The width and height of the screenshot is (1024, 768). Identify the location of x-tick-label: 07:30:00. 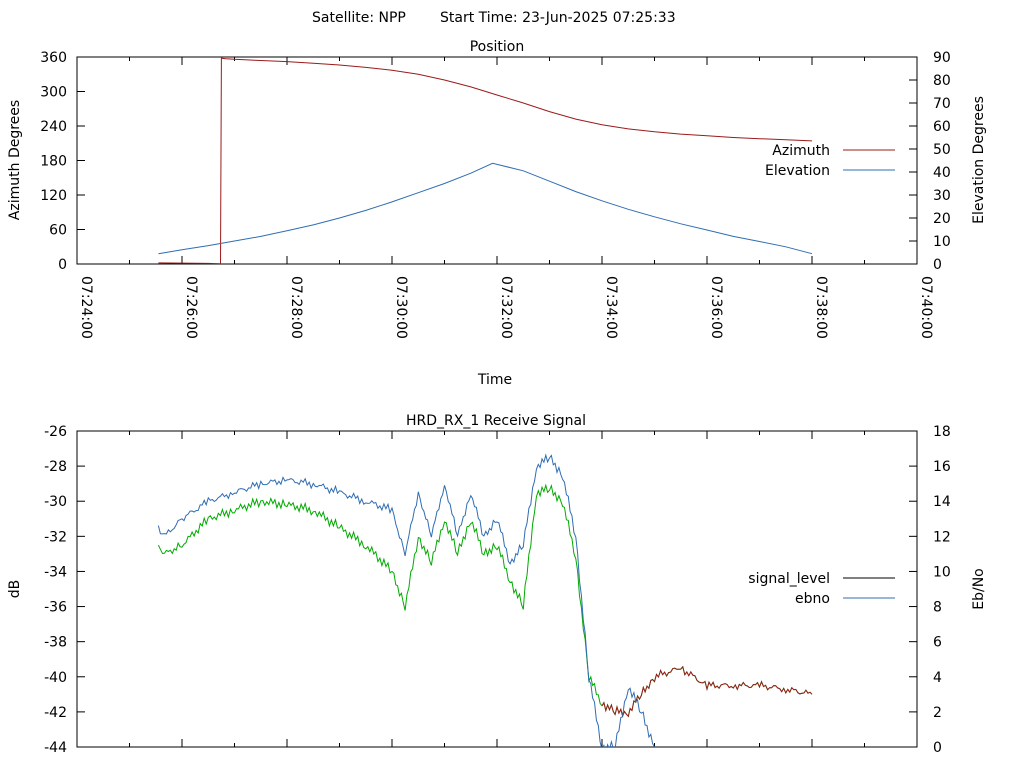
(401, 307).